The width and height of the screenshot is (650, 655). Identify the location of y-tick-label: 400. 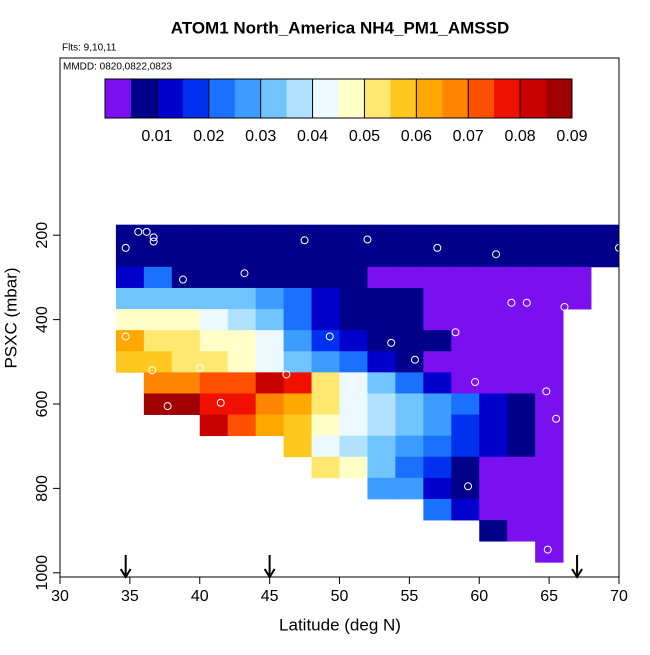
(42, 319).